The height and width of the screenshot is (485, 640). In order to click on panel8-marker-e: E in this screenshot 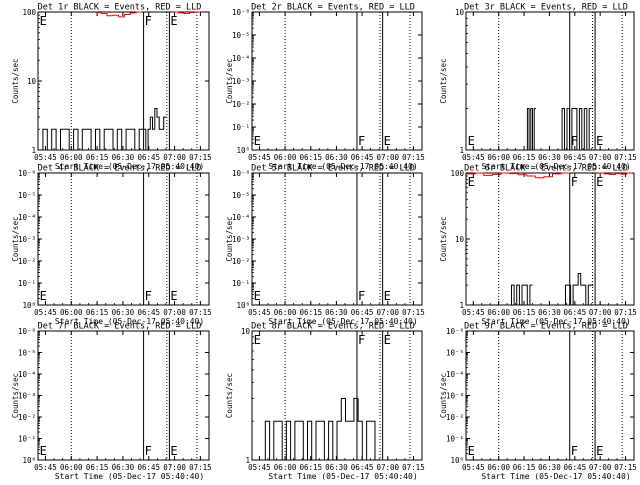, I will do `click(387, 340)`.